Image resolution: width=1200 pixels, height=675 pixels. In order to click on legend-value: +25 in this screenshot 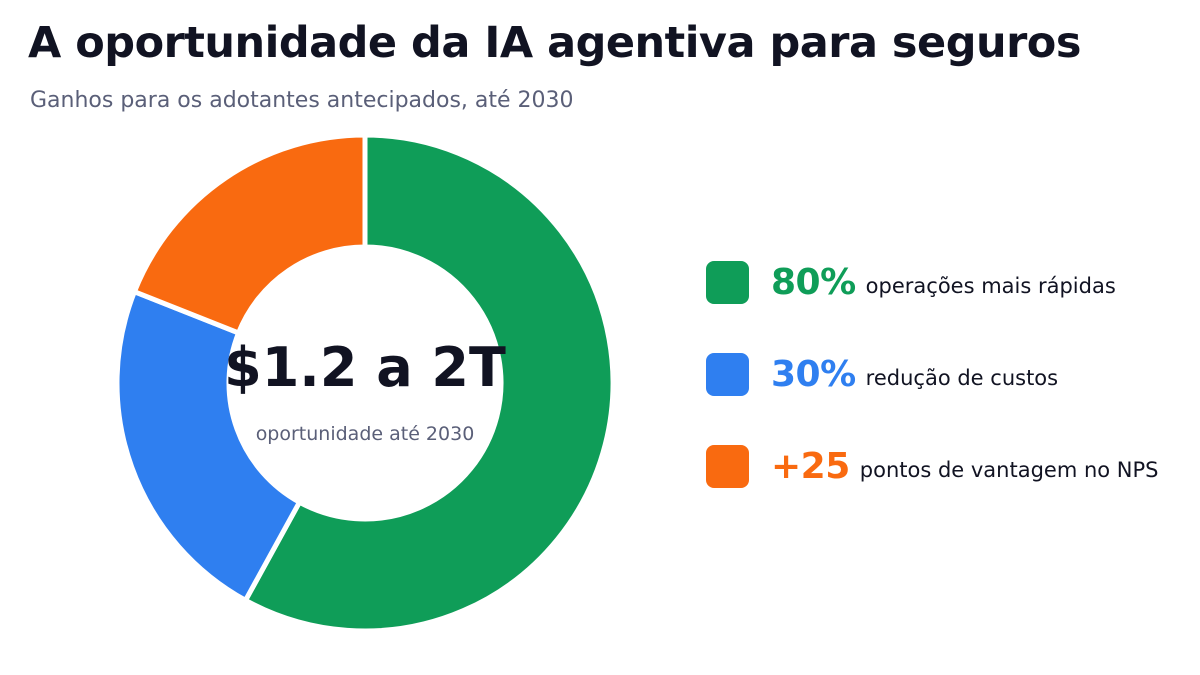, I will do `click(810, 466)`.